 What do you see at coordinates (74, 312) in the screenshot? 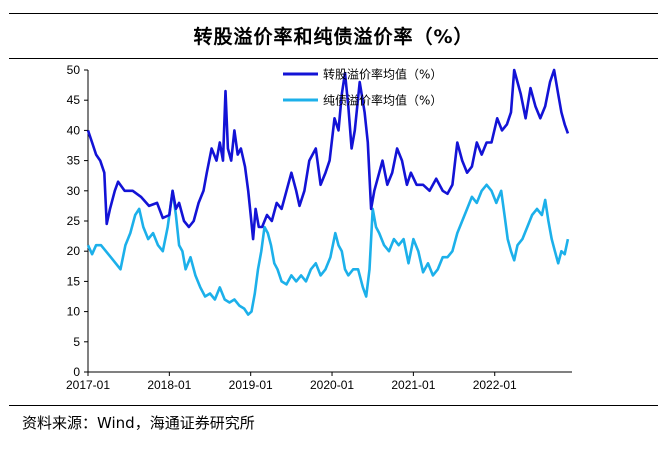
I see `y-tick-label: 10` at bounding box center [74, 312].